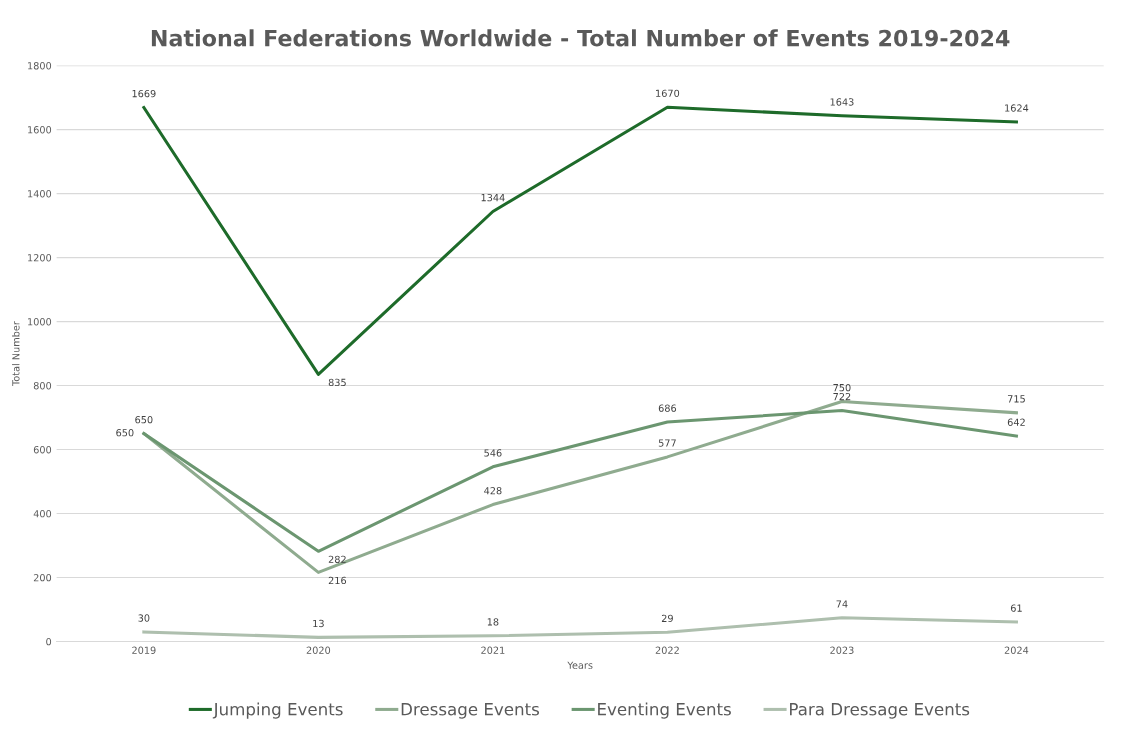  I want to click on data-label: 1669, so click(144, 93).